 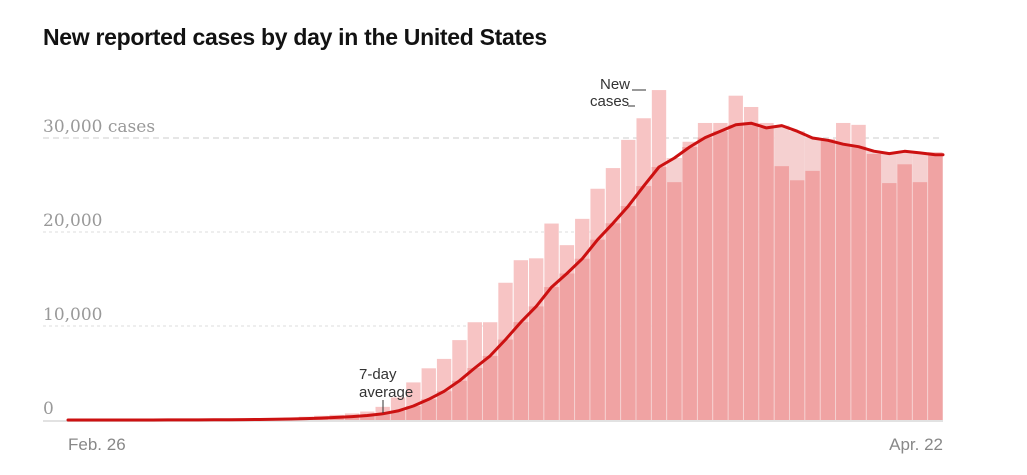 I want to click on y-tick-labels: 0 10,000 20,000 30,000 cases, so click(x=99, y=268).